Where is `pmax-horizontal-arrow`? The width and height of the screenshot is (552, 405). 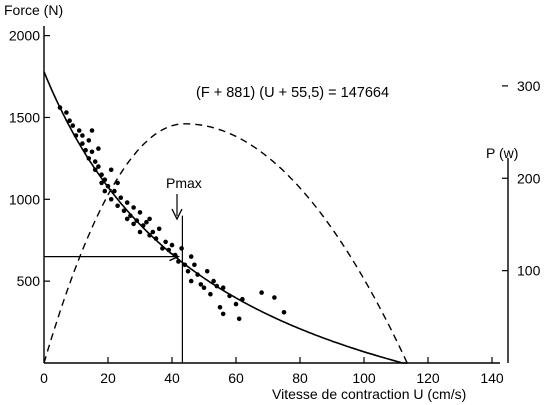
pmax-horizontal-arrow is located at coordinates (175, 257).